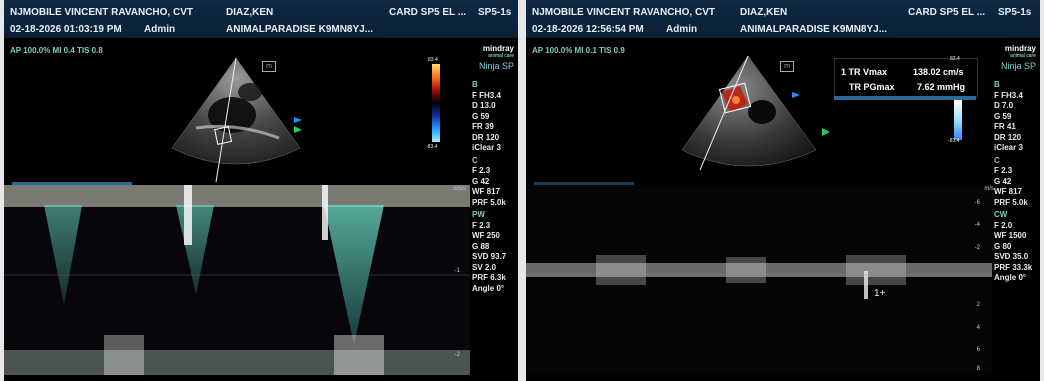 This screenshot has width=1044, height=381. What do you see at coordinates (459, 189) in the screenshot?
I see `velocity-unit: cm/s` at bounding box center [459, 189].